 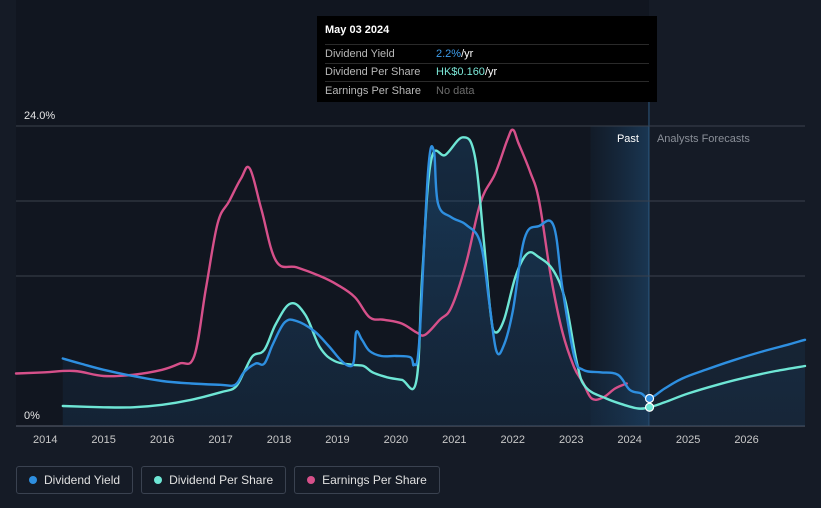 I want to click on legend-item-earnings-per-share: Earnings Per Share, so click(x=367, y=480).